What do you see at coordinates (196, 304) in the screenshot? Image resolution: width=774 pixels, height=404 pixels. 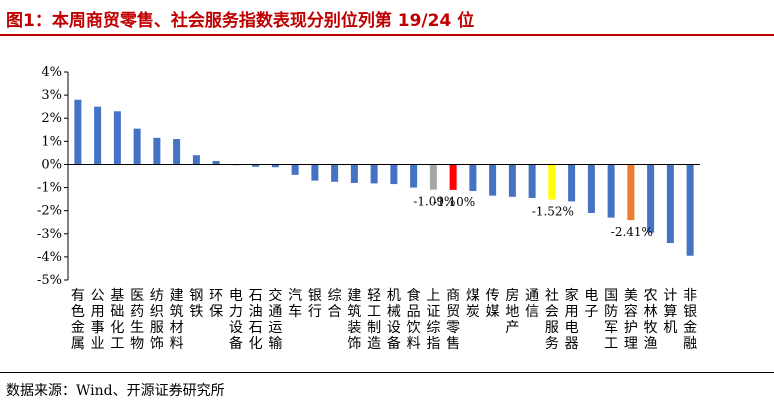 I see `x-category-label: 钢铁` at bounding box center [196, 304].